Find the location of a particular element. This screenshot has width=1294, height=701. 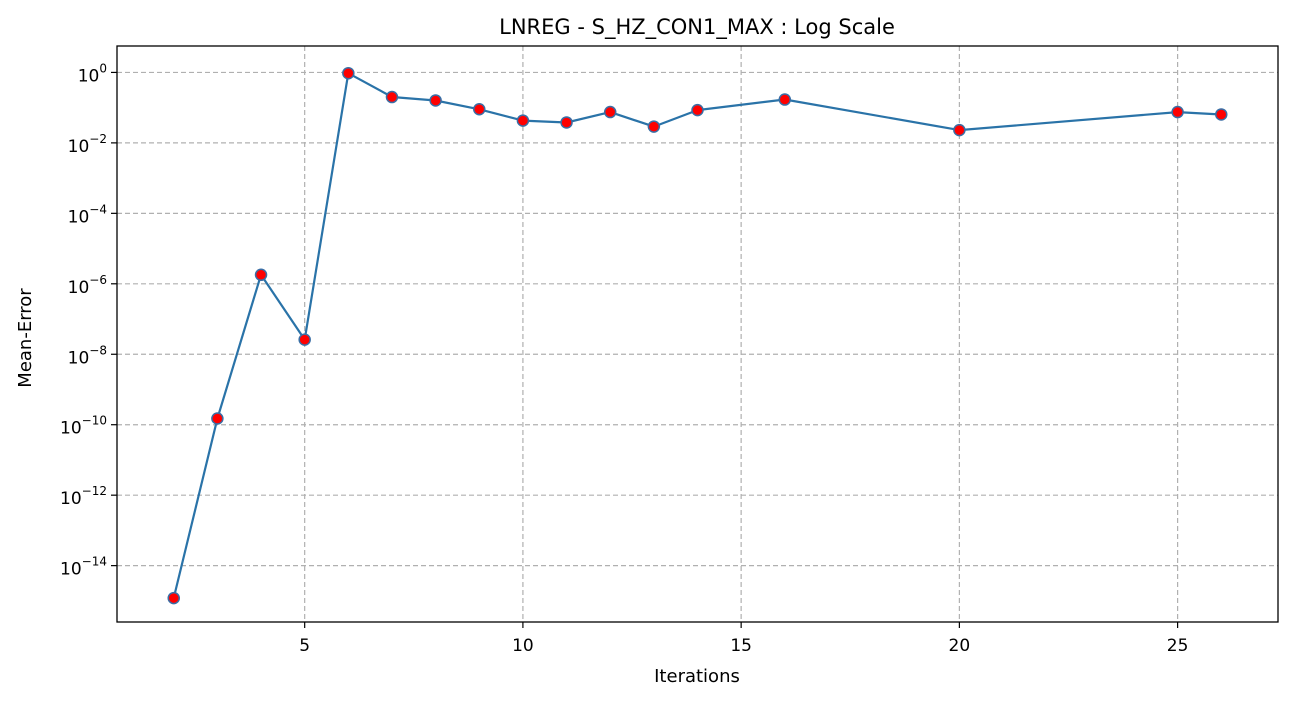

y-tick-label: 10⁻⁶ is located at coordinates (87, 285).